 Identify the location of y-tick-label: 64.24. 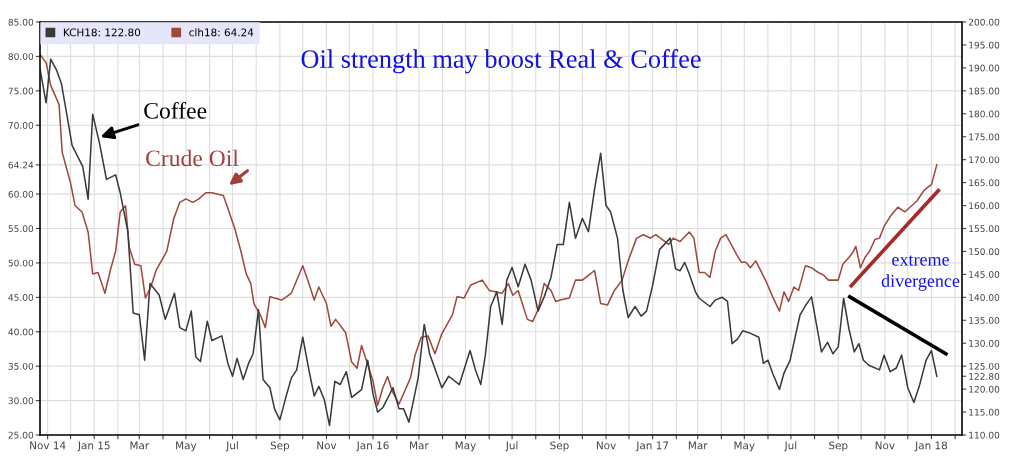
(21, 165).